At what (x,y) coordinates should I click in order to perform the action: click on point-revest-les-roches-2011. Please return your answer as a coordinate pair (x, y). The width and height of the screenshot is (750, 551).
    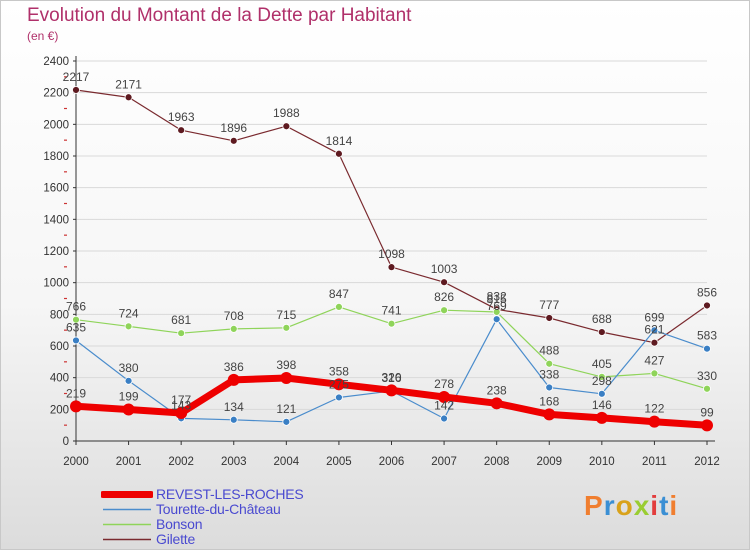
    Looking at the image, I should click on (654, 421).